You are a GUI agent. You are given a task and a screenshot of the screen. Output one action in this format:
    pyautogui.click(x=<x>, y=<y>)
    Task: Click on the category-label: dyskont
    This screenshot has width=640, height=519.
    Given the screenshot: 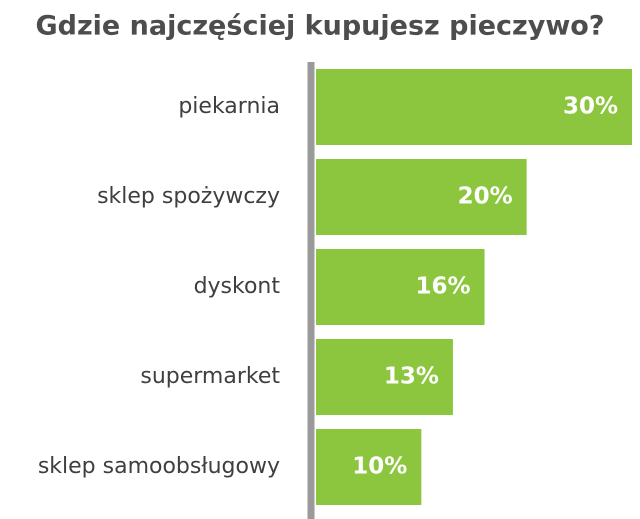 What is the action you would take?
    pyautogui.click(x=237, y=286)
    